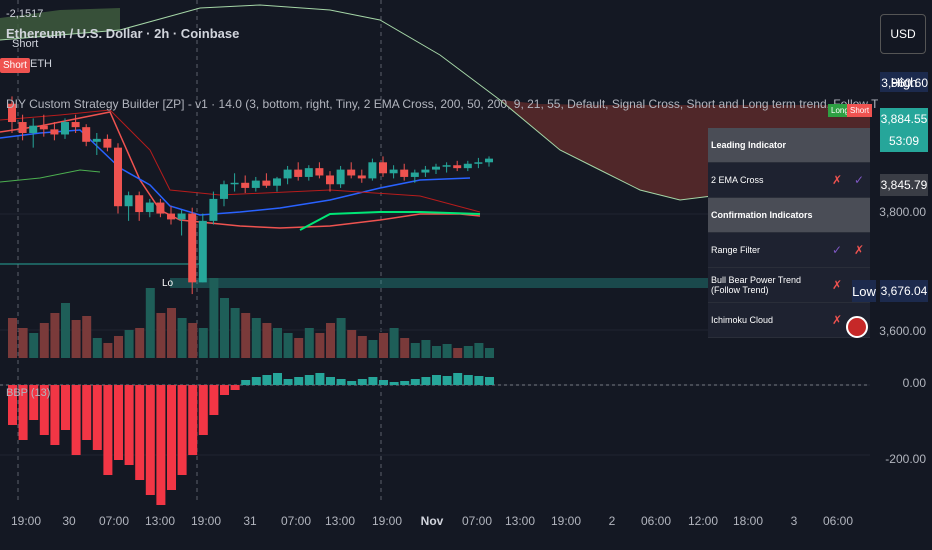 This screenshot has height=550, width=932. I want to click on range-filter-green, so click(390, 221).